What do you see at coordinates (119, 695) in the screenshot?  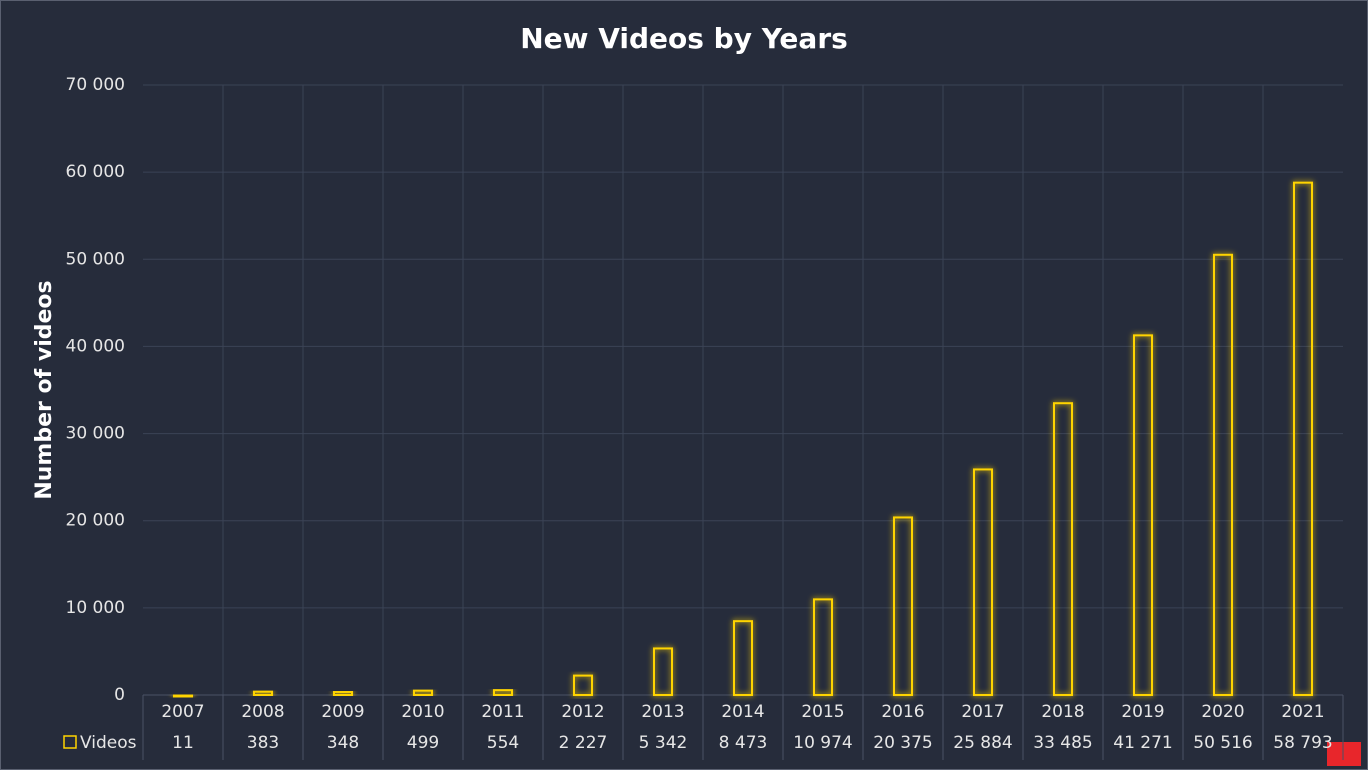 I see `y-tick-label: 0` at bounding box center [119, 695].